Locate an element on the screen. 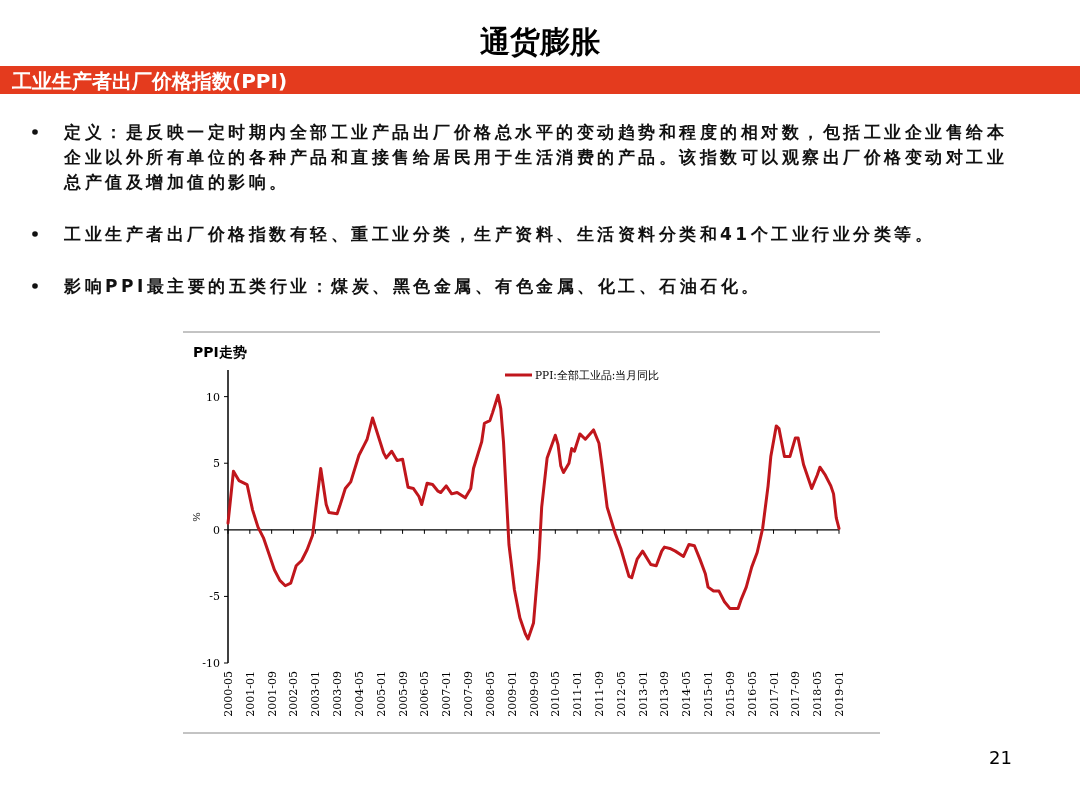  x-tick-label: 2003-01 is located at coordinates (316, 694).